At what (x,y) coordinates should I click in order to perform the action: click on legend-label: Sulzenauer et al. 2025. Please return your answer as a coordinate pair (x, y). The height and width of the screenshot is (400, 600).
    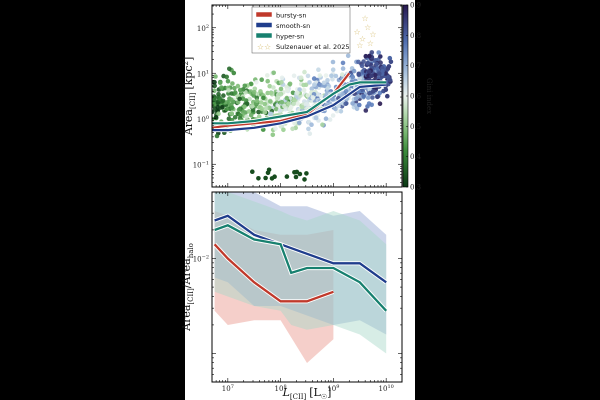
    Looking at the image, I should click on (313, 47).